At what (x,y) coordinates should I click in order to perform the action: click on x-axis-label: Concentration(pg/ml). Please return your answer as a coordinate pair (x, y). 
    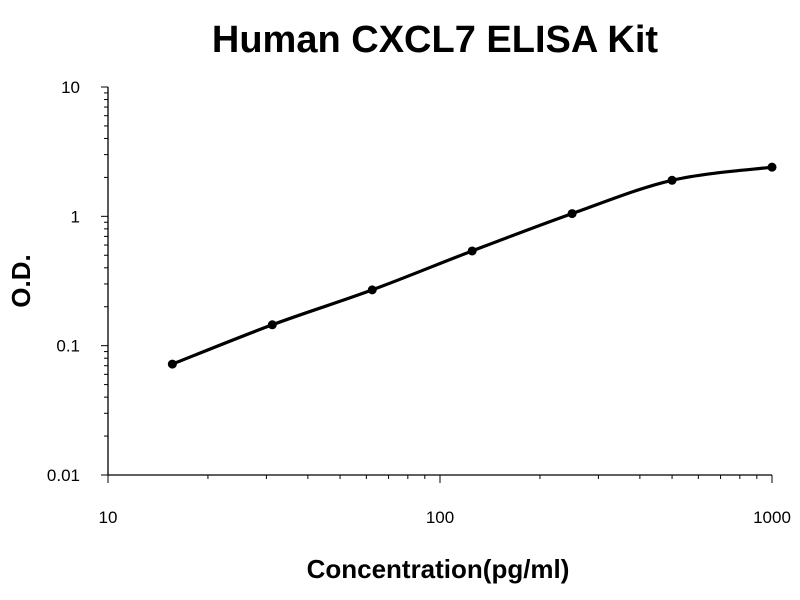
    Looking at the image, I should click on (438, 569).